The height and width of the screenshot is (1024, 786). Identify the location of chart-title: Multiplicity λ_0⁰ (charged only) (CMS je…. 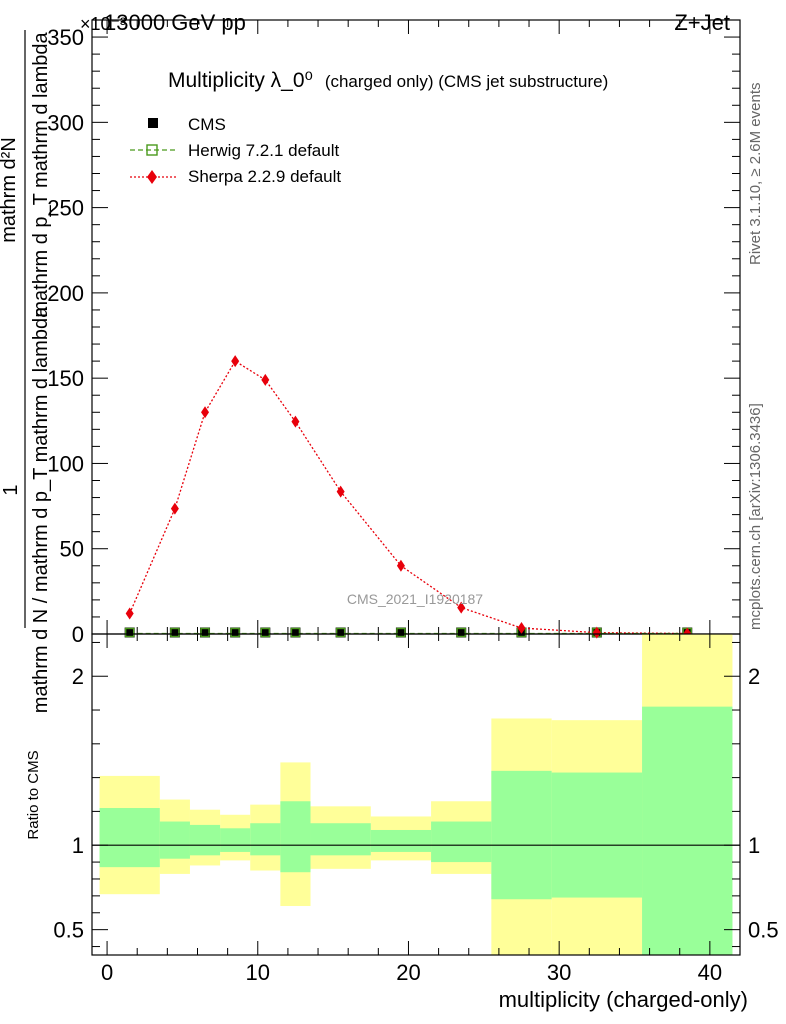
(388, 80).